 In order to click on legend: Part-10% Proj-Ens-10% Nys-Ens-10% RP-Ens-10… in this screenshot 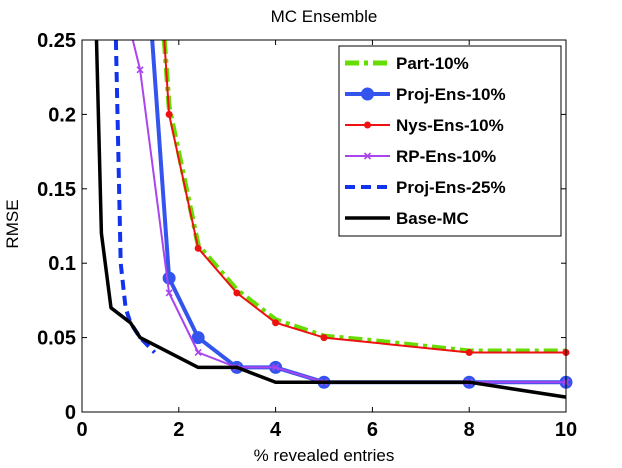, I will do `click(450, 141)`.